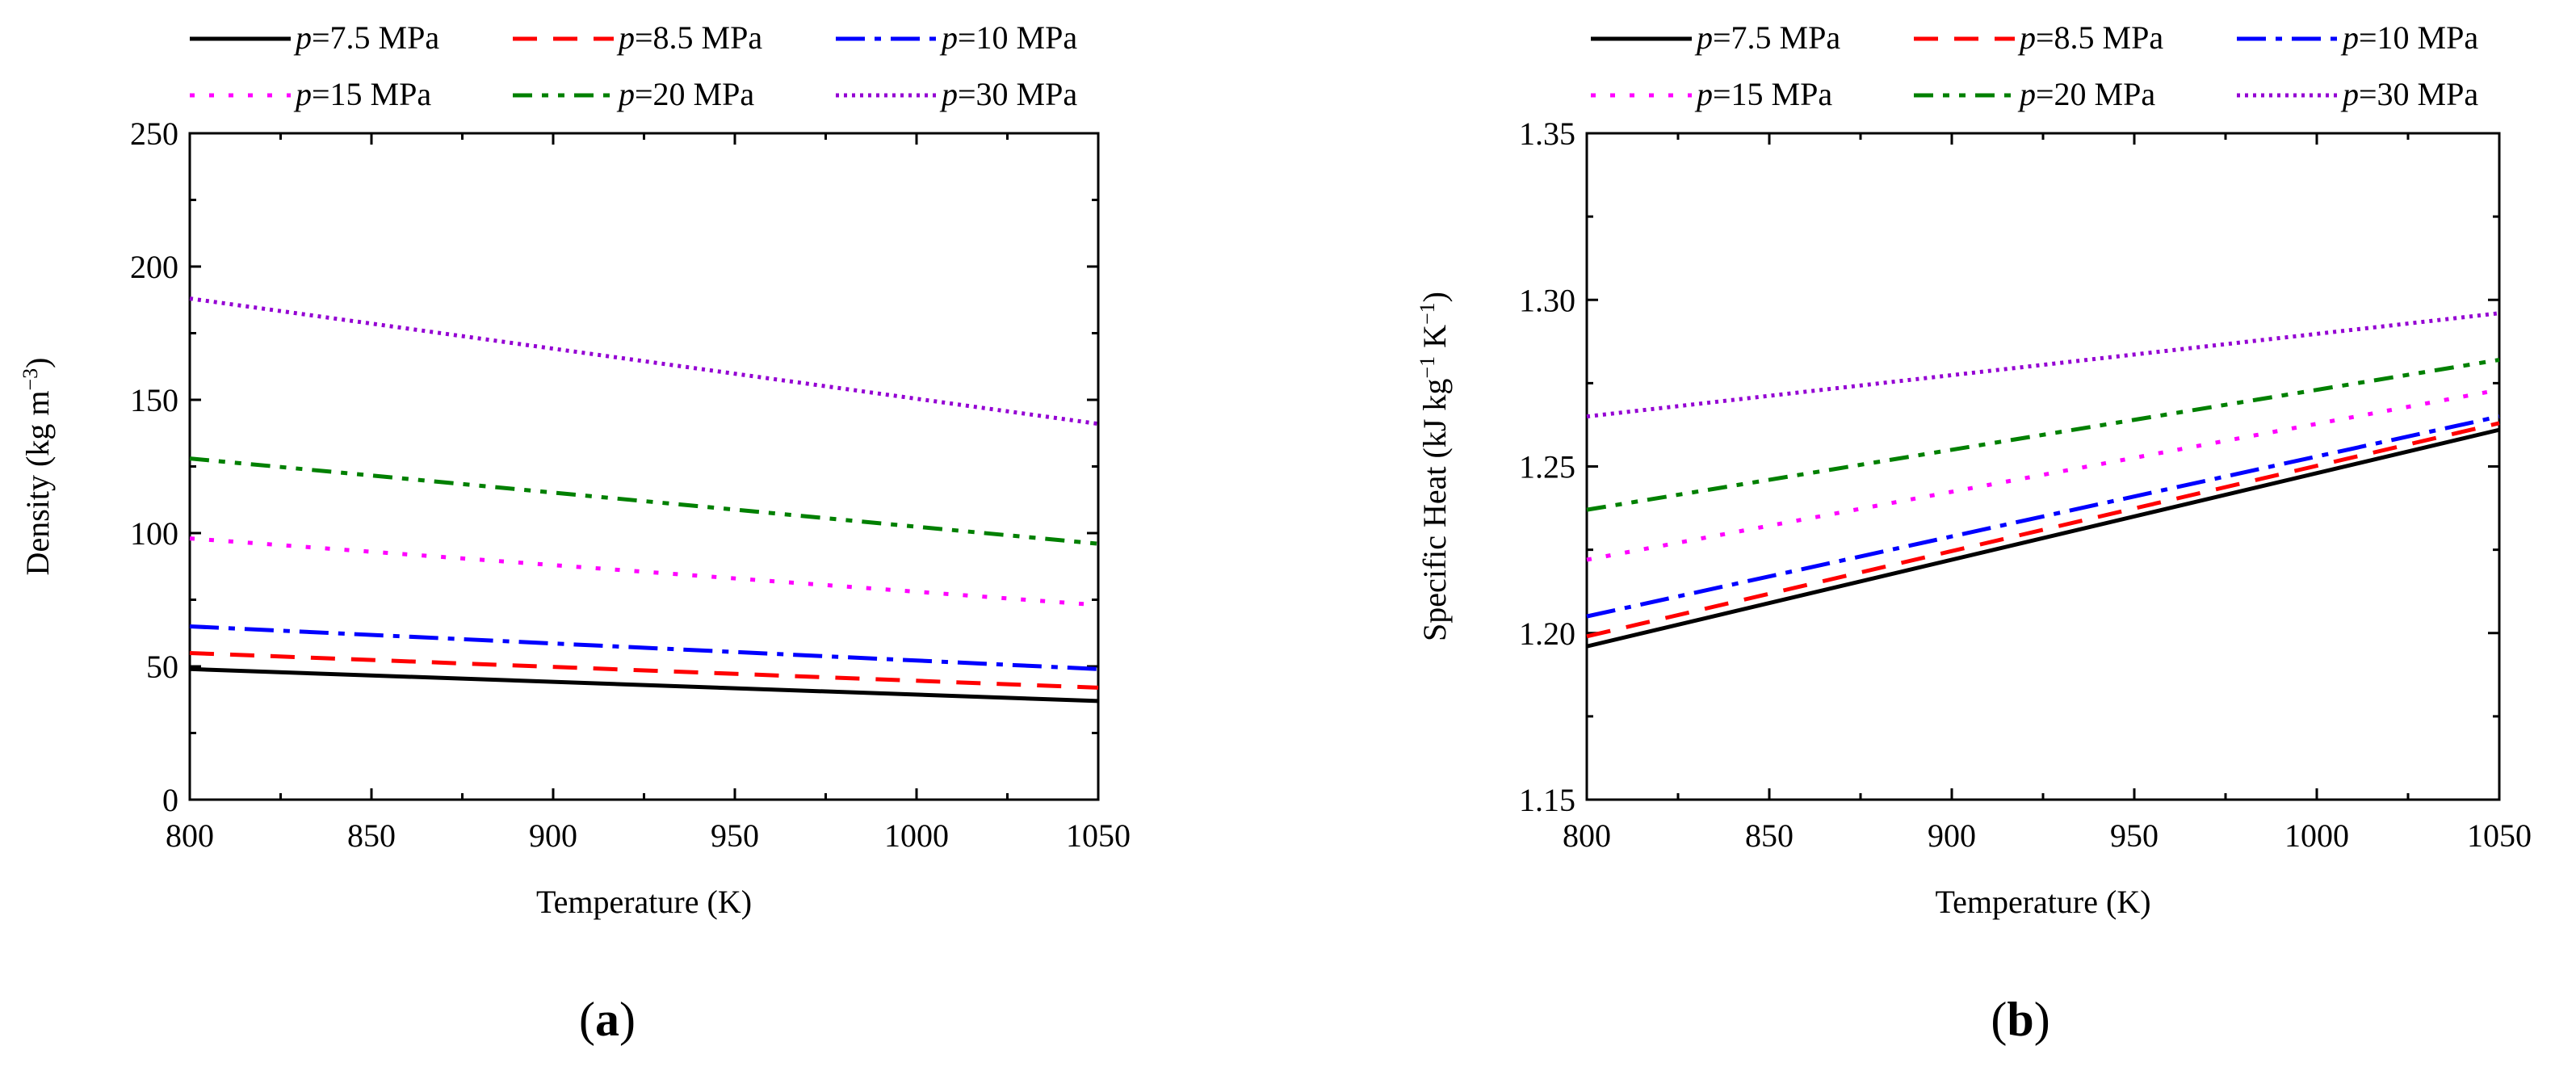  Describe the element at coordinates (1434, 340) in the screenshot. I see `b-y-axis-title-part: K` at that location.